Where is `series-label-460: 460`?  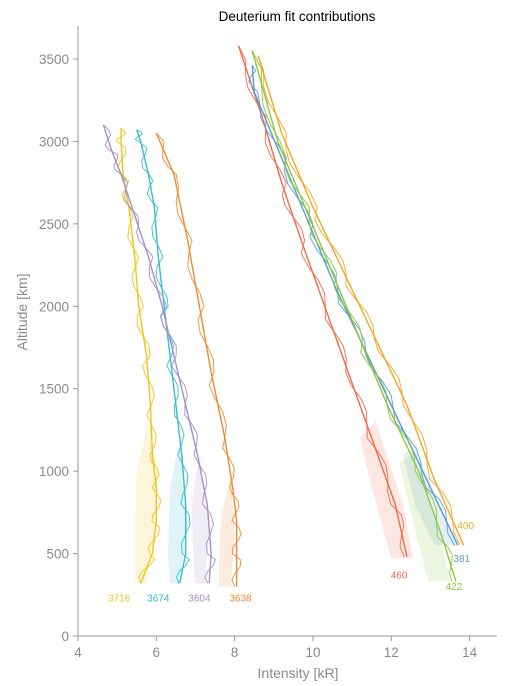 series-label-460: 460 is located at coordinates (399, 575).